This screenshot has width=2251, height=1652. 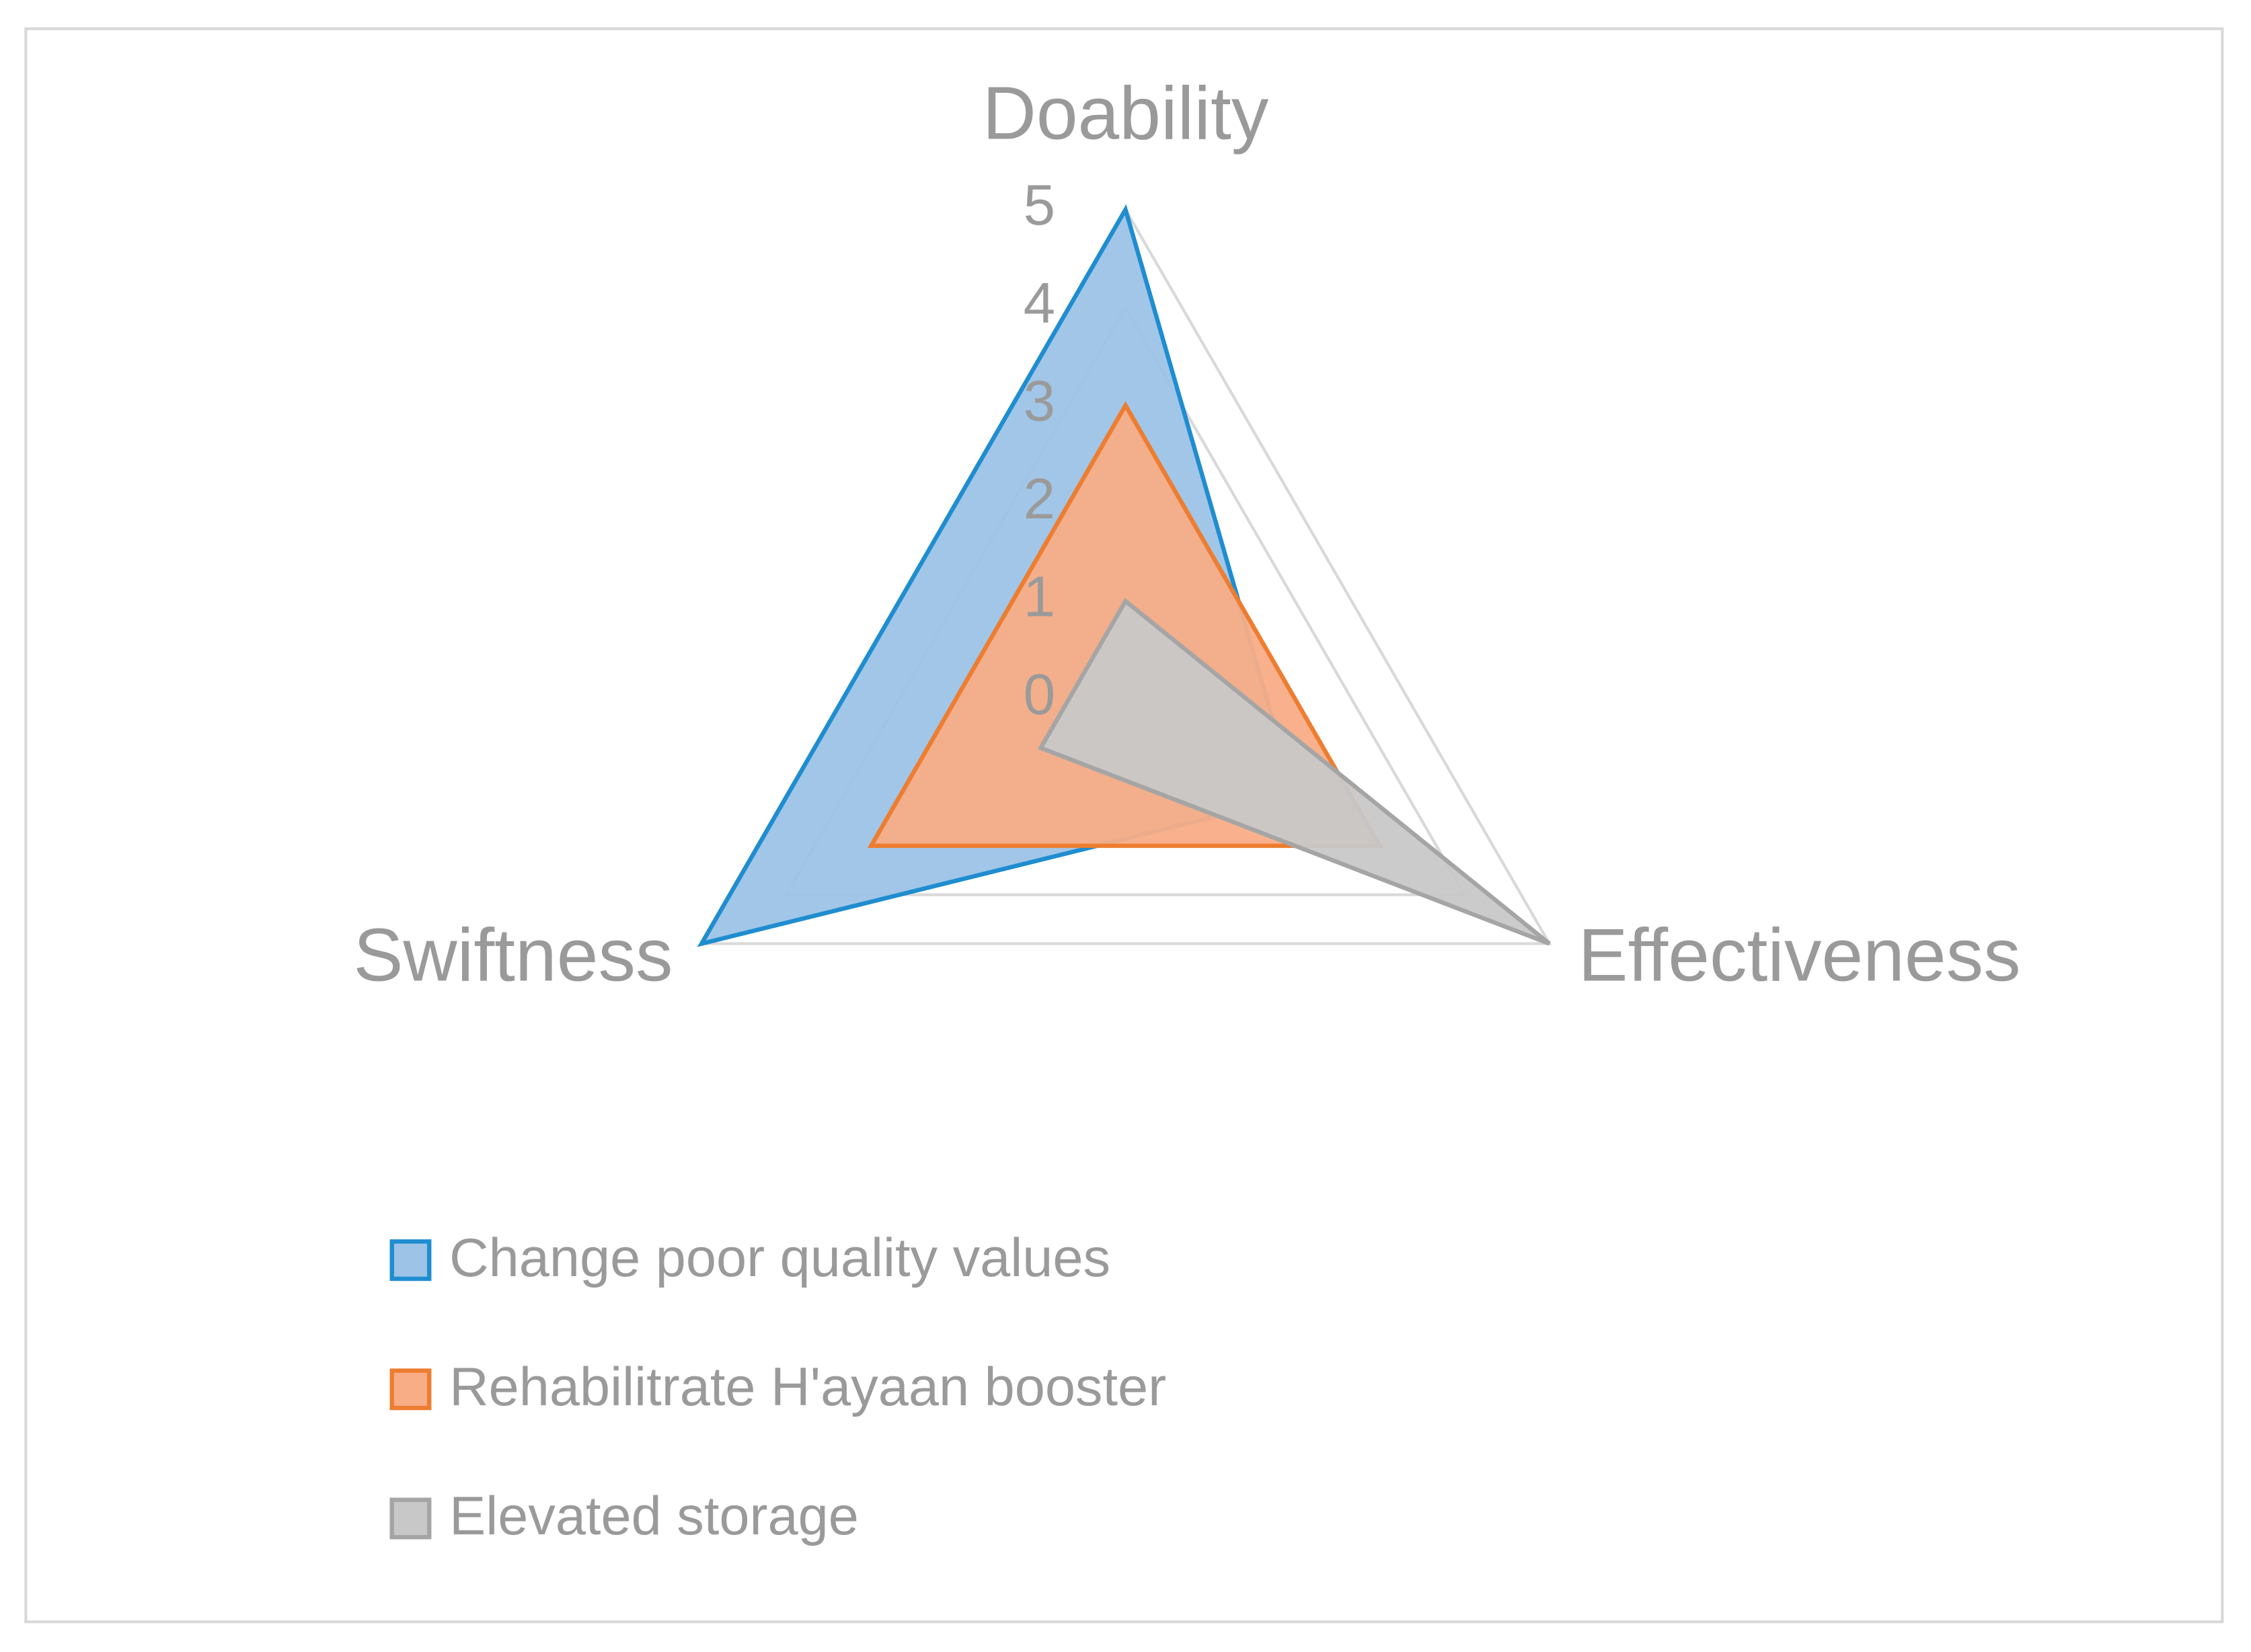 What do you see at coordinates (1294, 772) in the screenshot?
I see `series-area` at bounding box center [1294, 772].